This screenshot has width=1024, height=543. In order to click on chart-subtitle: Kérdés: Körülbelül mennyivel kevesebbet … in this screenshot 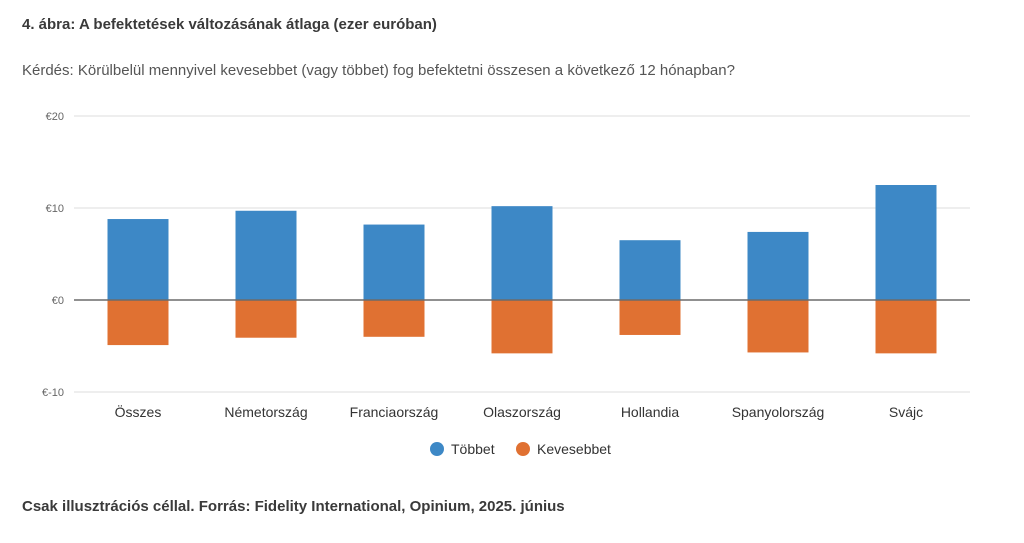, I will do `click(378, 70)`.